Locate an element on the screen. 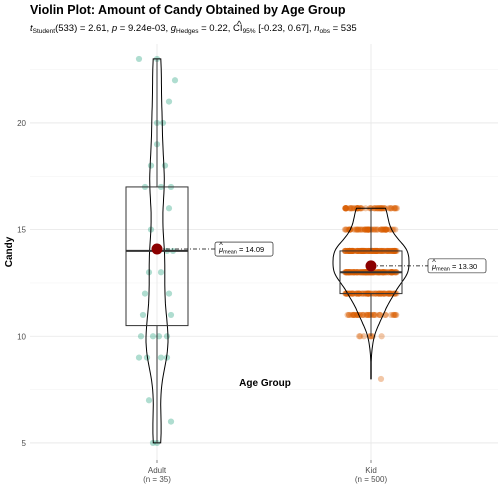 The image size is (504, 504). kid-mean-marker is located at coordinates (371, 266).